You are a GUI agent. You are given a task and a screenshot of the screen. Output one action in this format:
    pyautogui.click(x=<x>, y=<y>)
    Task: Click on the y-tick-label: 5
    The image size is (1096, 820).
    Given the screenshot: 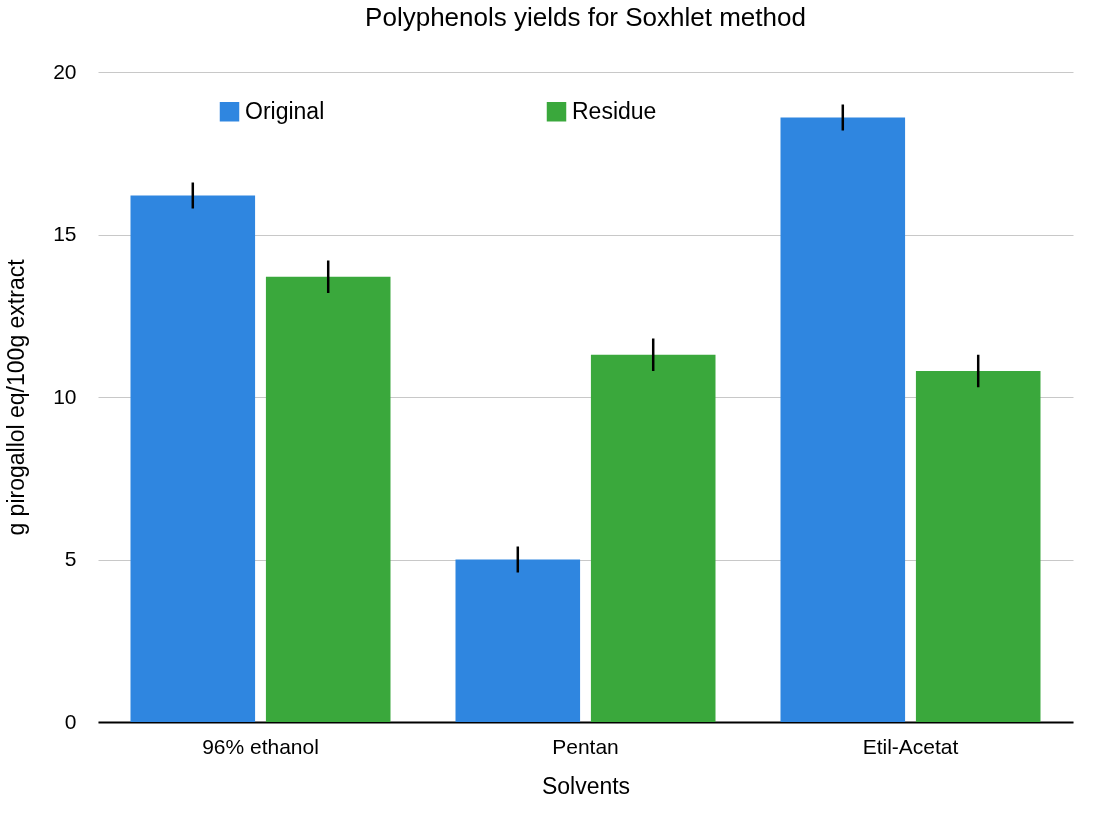 What is the action you would take?
    pyautogui.click(x=70, y=558)
    